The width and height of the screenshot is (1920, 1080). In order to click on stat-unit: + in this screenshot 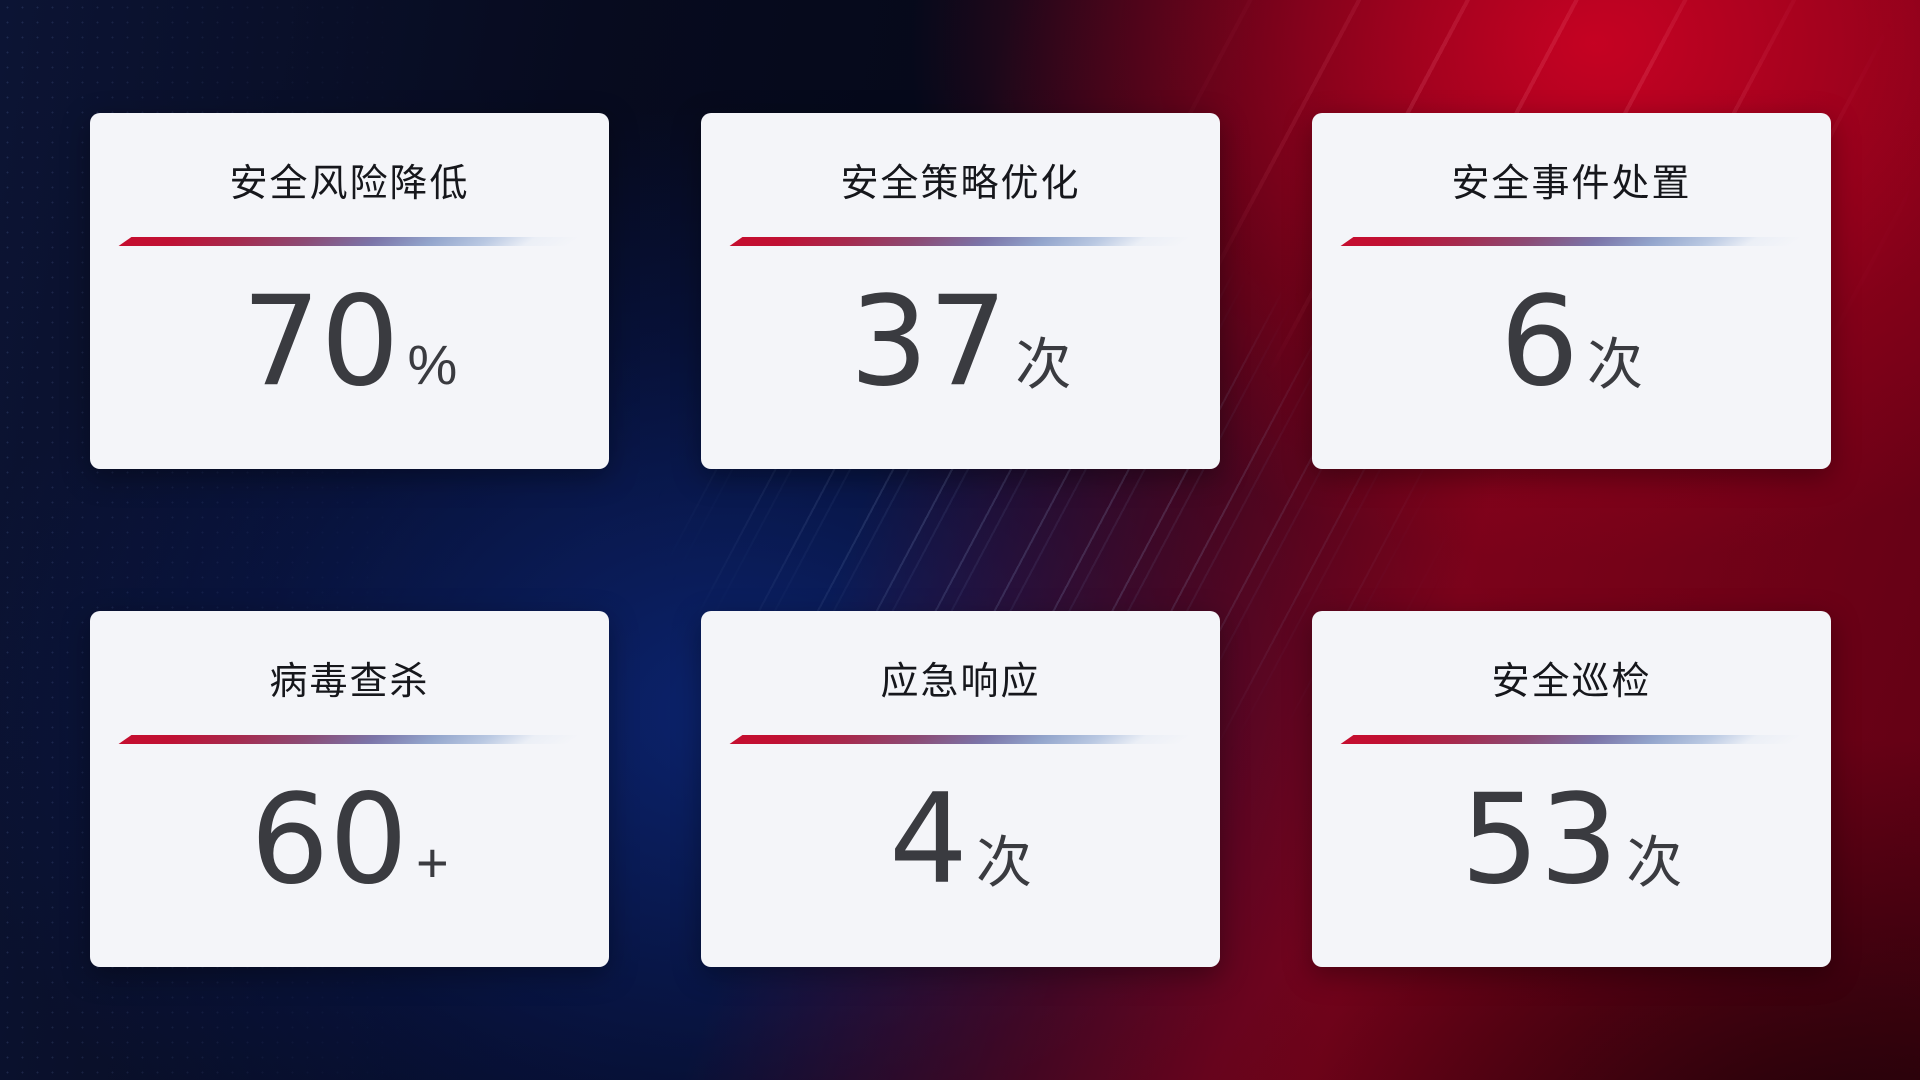, I will do `click(432, 862)`.